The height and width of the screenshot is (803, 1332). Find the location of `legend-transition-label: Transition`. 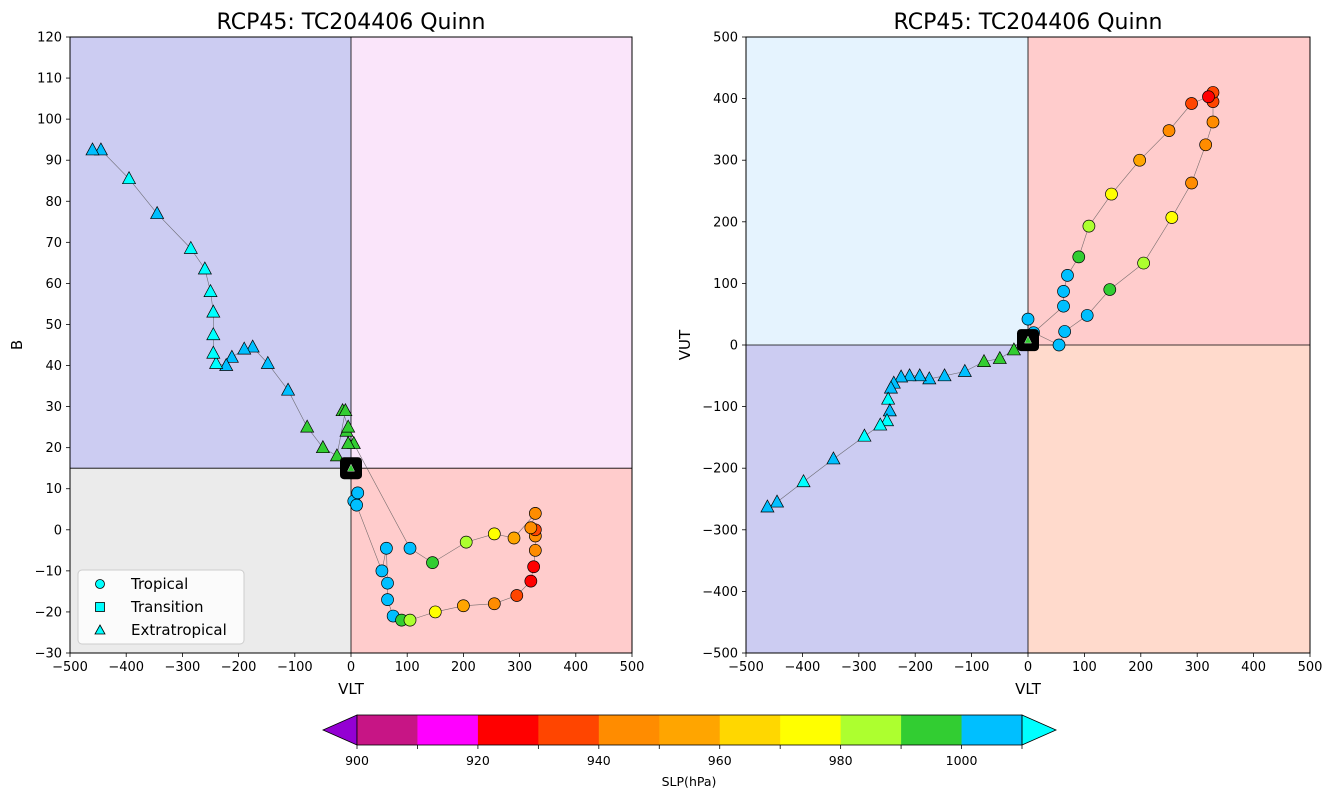

legend-transition-label: Transition is located at coordinates (167, 607).